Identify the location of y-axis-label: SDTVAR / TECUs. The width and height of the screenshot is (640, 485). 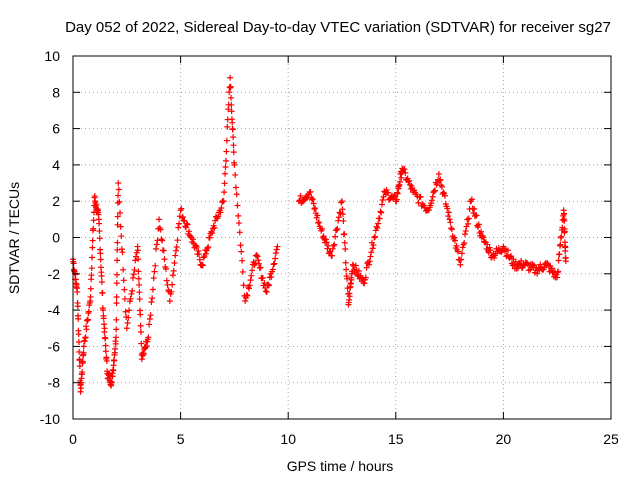
(14, 238).